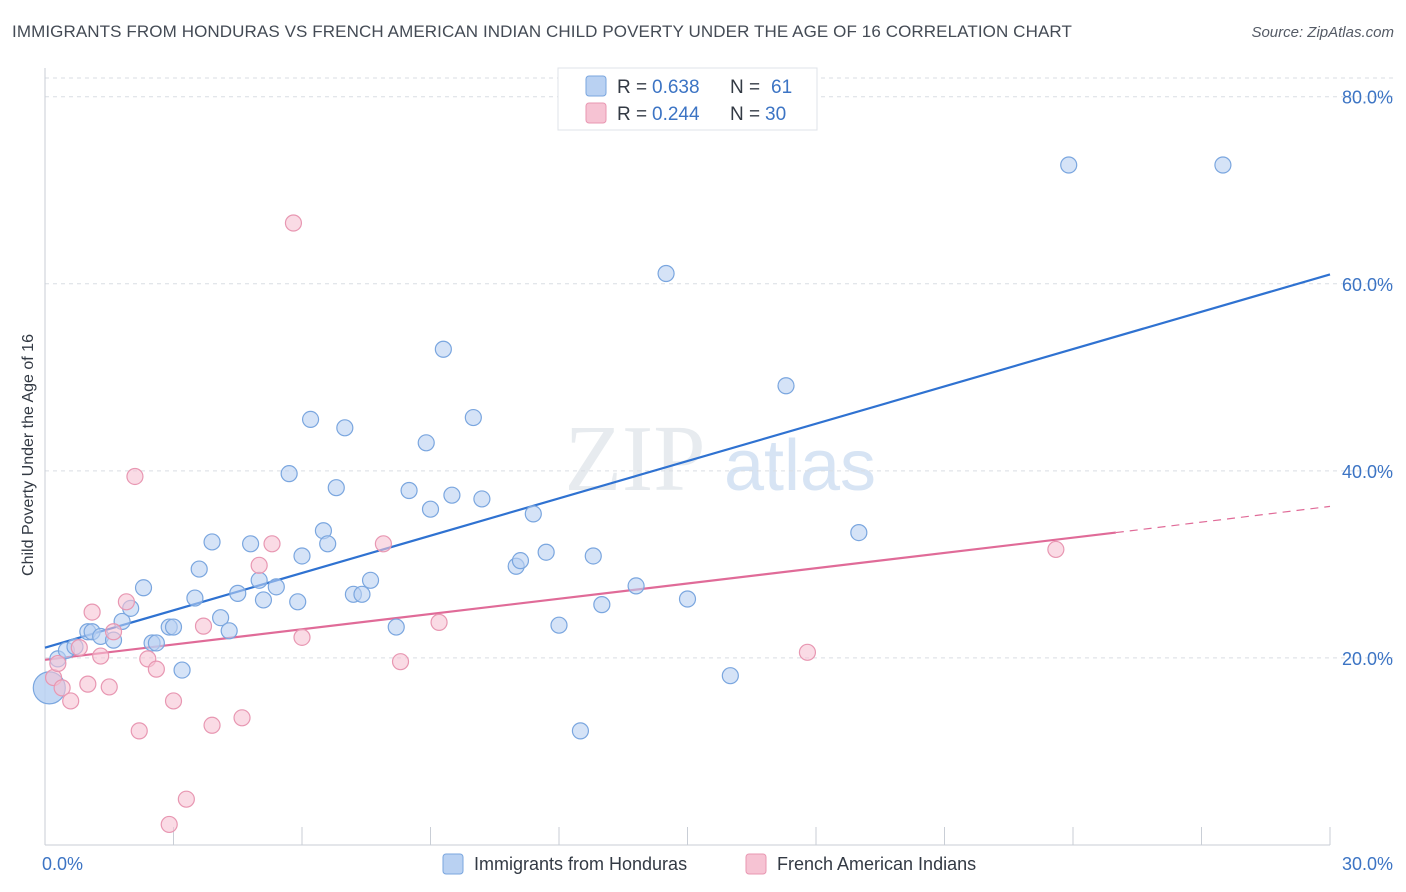 This screenshot has height=892, width=1406. What do you see at coordinates (781, 87) in the screenshot?
I see `legend-n-value-1: 61` at bounding box center [781, 87].